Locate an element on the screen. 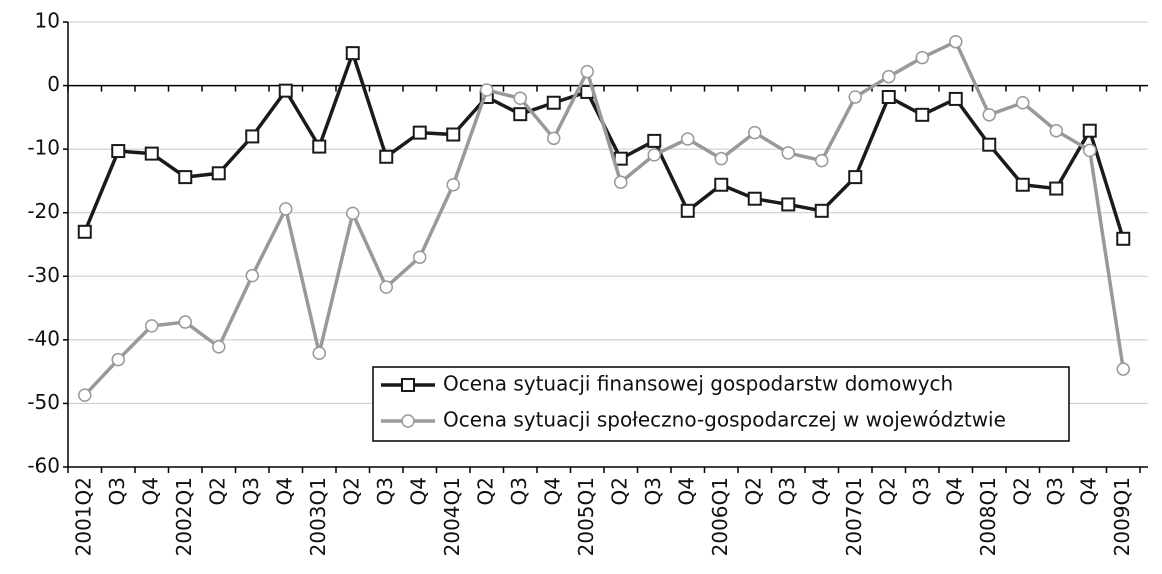 Image resolution: width=1162 pixels, height=574 pixels. x-tick-label: 2003Q1 is located at coordinates (318, 516).